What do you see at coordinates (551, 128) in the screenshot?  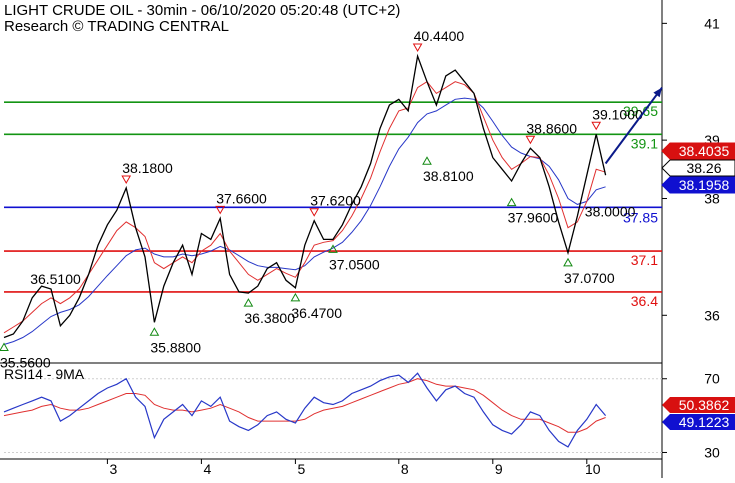 I see `high-annotation: 38.8600` at bounding box center [551, 128].